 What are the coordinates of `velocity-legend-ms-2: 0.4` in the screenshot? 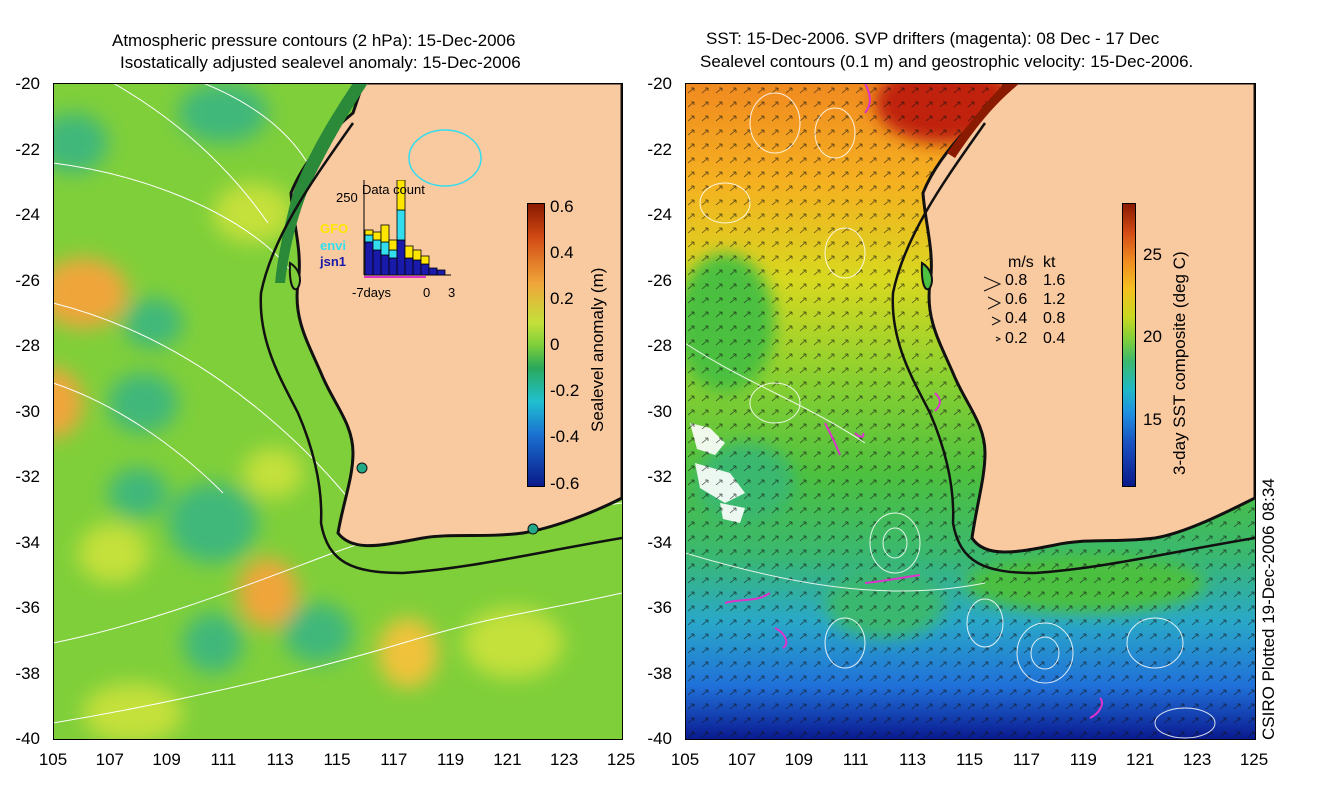 It's located at (1016, 318).